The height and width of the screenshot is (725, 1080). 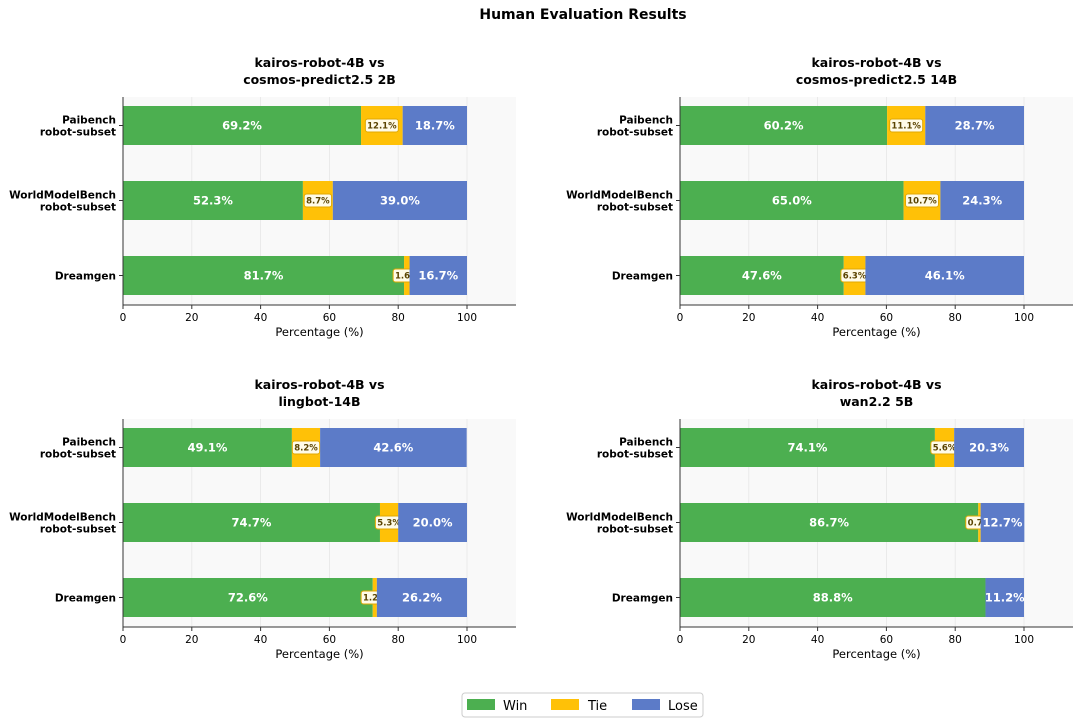 What do you see at coordinates (248, 598) in the screenshot?
I see `data-label-win: 72.6%` at bounding box center [248, 598].